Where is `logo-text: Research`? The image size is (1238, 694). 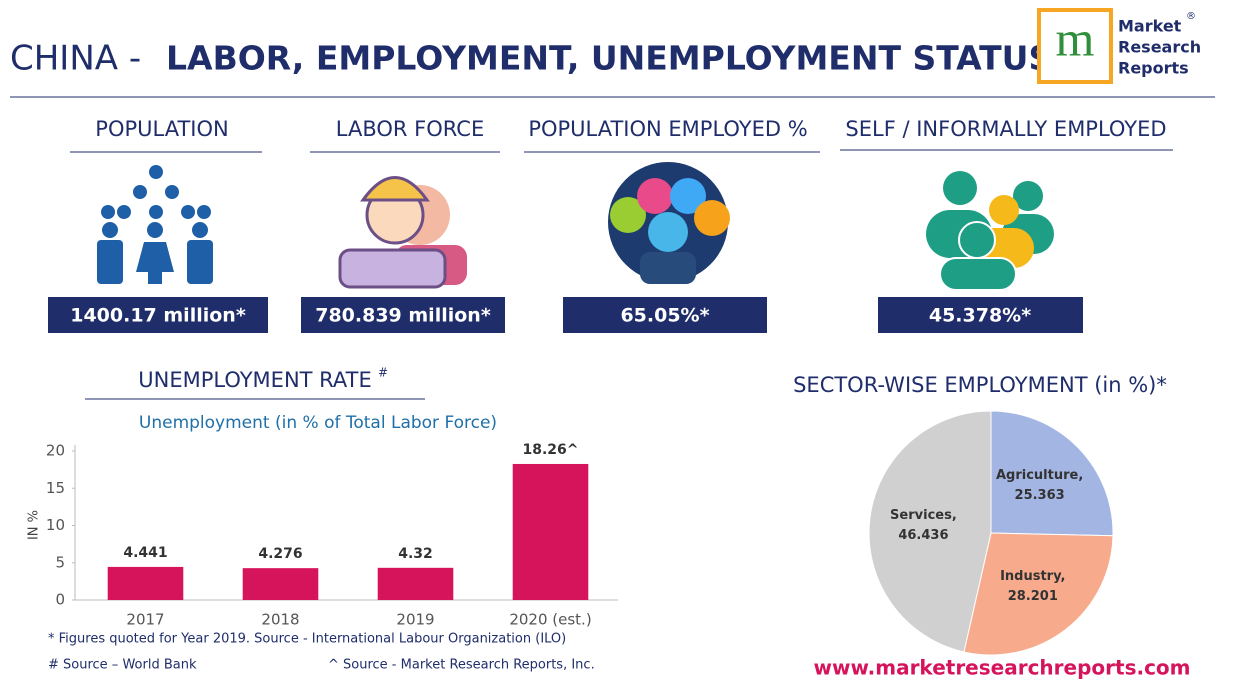
logo-text: Research is located at coordinates (1159, 47).